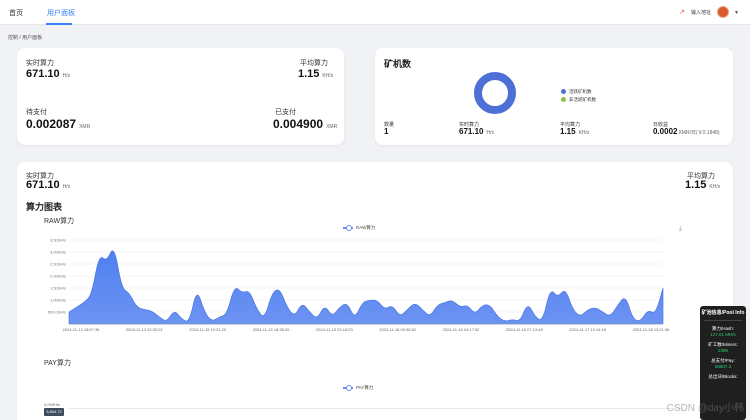 The image size is (750, 420). I want to click on chevron-down-icon: ▾, so click(736, 12).